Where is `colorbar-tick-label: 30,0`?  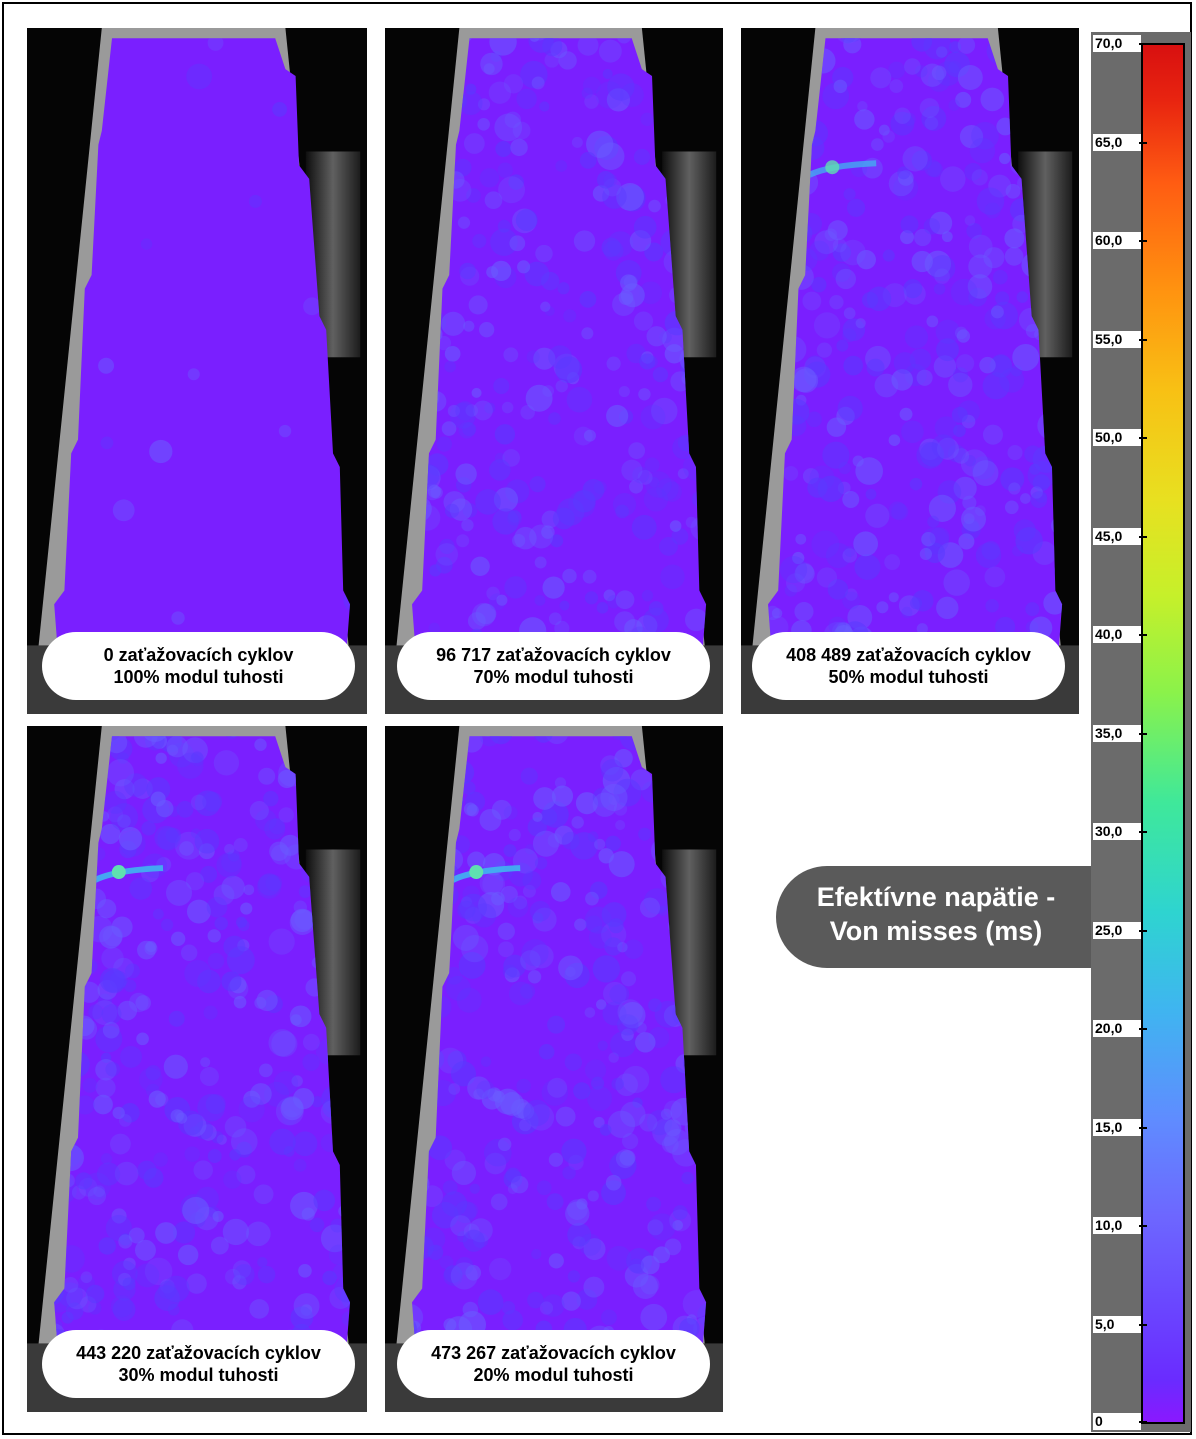 colorbar-tick-label: 30,0 is located at coordinates (1120, 831).